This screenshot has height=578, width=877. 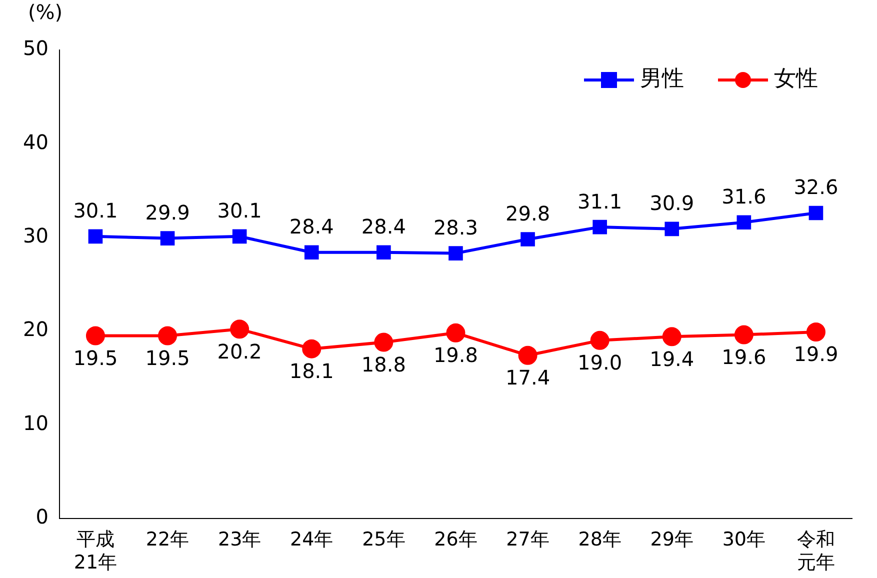 What do you see at coordinates (662, 79) in the screenshot?
I see `legend-label: 男性` at bounding box center [662, 79].